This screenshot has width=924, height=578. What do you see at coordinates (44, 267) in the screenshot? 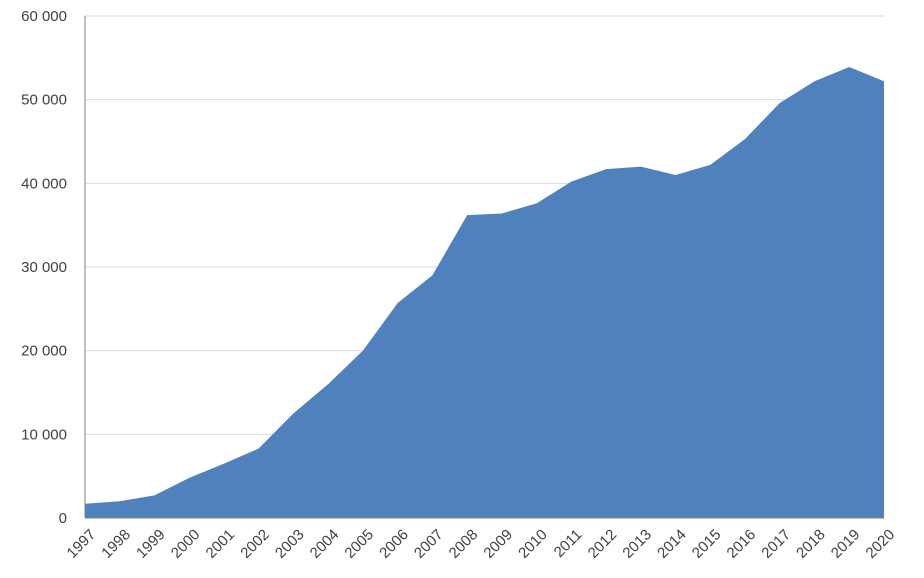
I see `y-tick-label: 30 000` at bounding box center [44, 267].